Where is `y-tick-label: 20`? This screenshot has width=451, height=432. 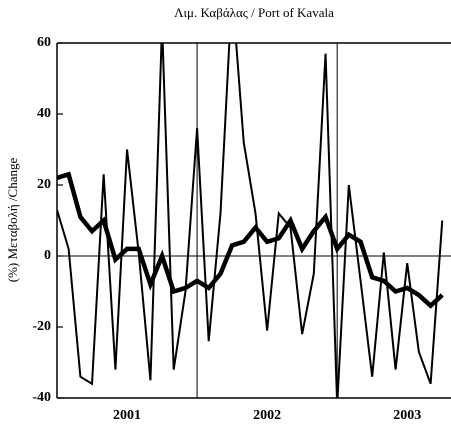 y-tick-label: 20 is located at coordinates (44, 184).